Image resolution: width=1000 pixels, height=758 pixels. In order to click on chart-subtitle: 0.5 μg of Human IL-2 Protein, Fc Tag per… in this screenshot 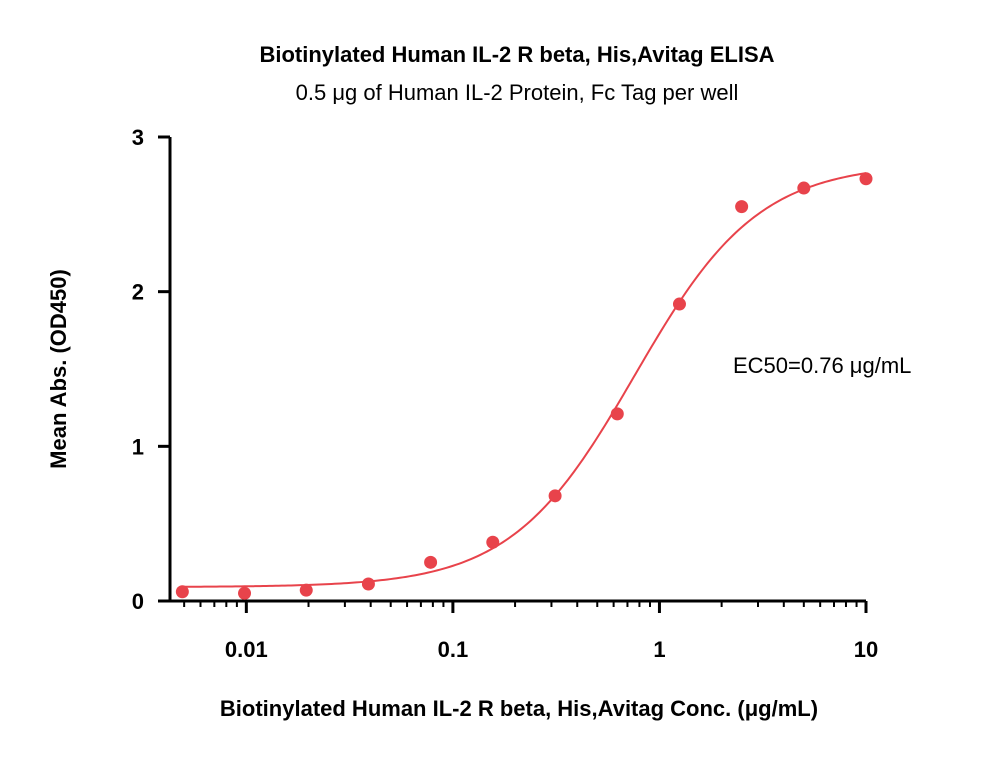, I will do `click(517, 92)`.